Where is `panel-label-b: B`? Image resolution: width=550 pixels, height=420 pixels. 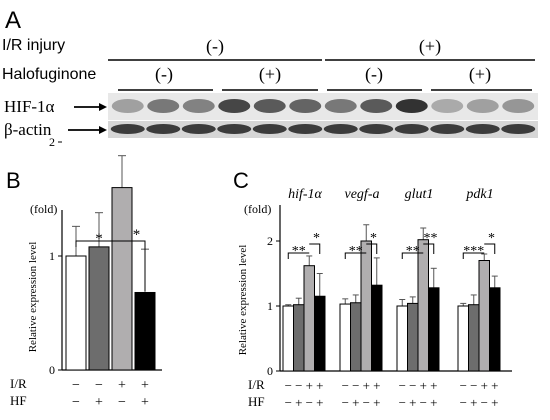
panel-label-b: B is located at coordinates (13, 180).